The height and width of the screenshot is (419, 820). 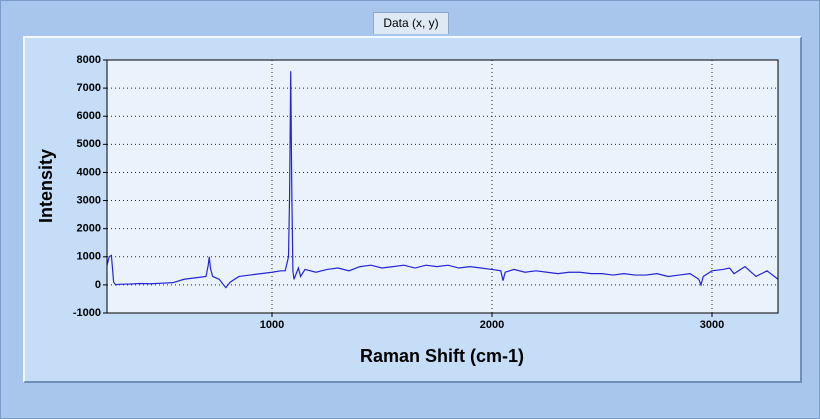 I want to click on y-tick-label: 4000, so click(x=89, y=172).